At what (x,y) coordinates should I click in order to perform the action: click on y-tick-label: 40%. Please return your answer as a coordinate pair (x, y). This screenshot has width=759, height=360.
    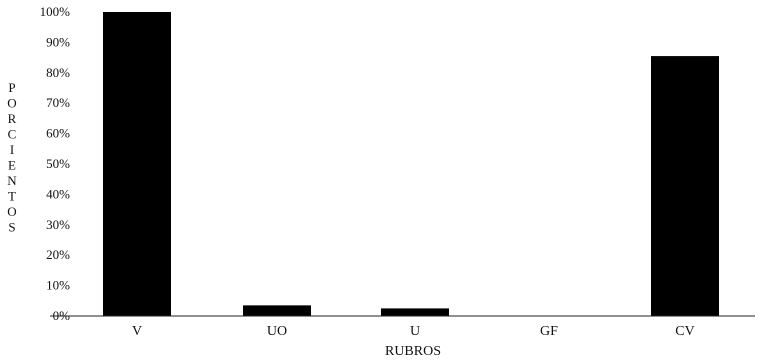
    Looking at the image, I should click on (58, 193).